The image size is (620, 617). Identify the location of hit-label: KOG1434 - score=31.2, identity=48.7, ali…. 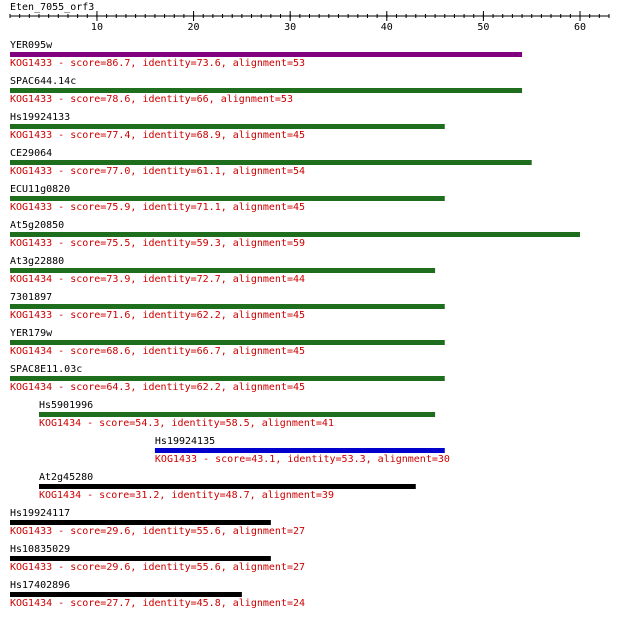
(186, 495).